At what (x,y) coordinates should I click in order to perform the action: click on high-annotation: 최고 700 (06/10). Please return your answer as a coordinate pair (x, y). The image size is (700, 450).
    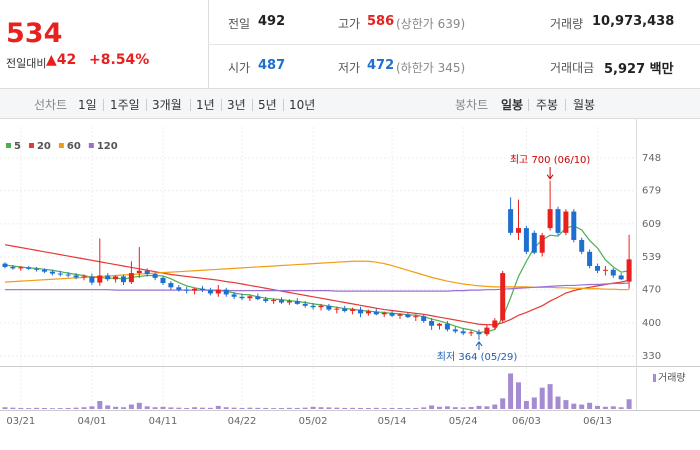
    Looking at the image, I should click on (550, 160).